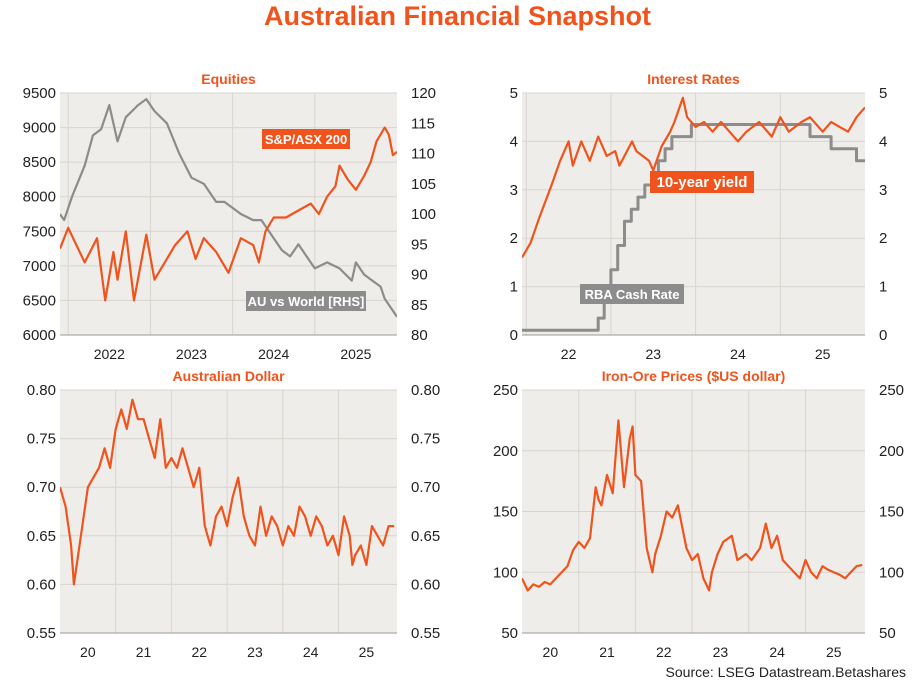  I want to click on australian-dollar-x-tick: 20, so click(88, 652).